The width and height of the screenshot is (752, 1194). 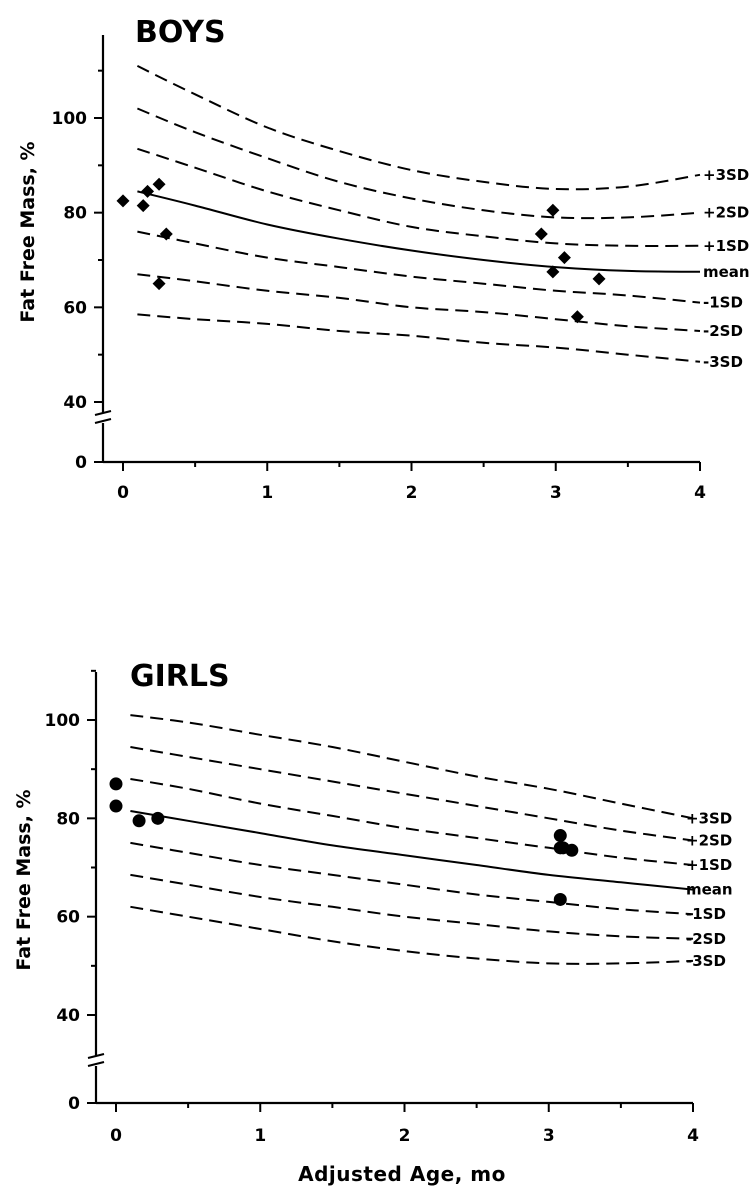 I want to click on chart-title: GIRLS, so click(x=180, y=676).